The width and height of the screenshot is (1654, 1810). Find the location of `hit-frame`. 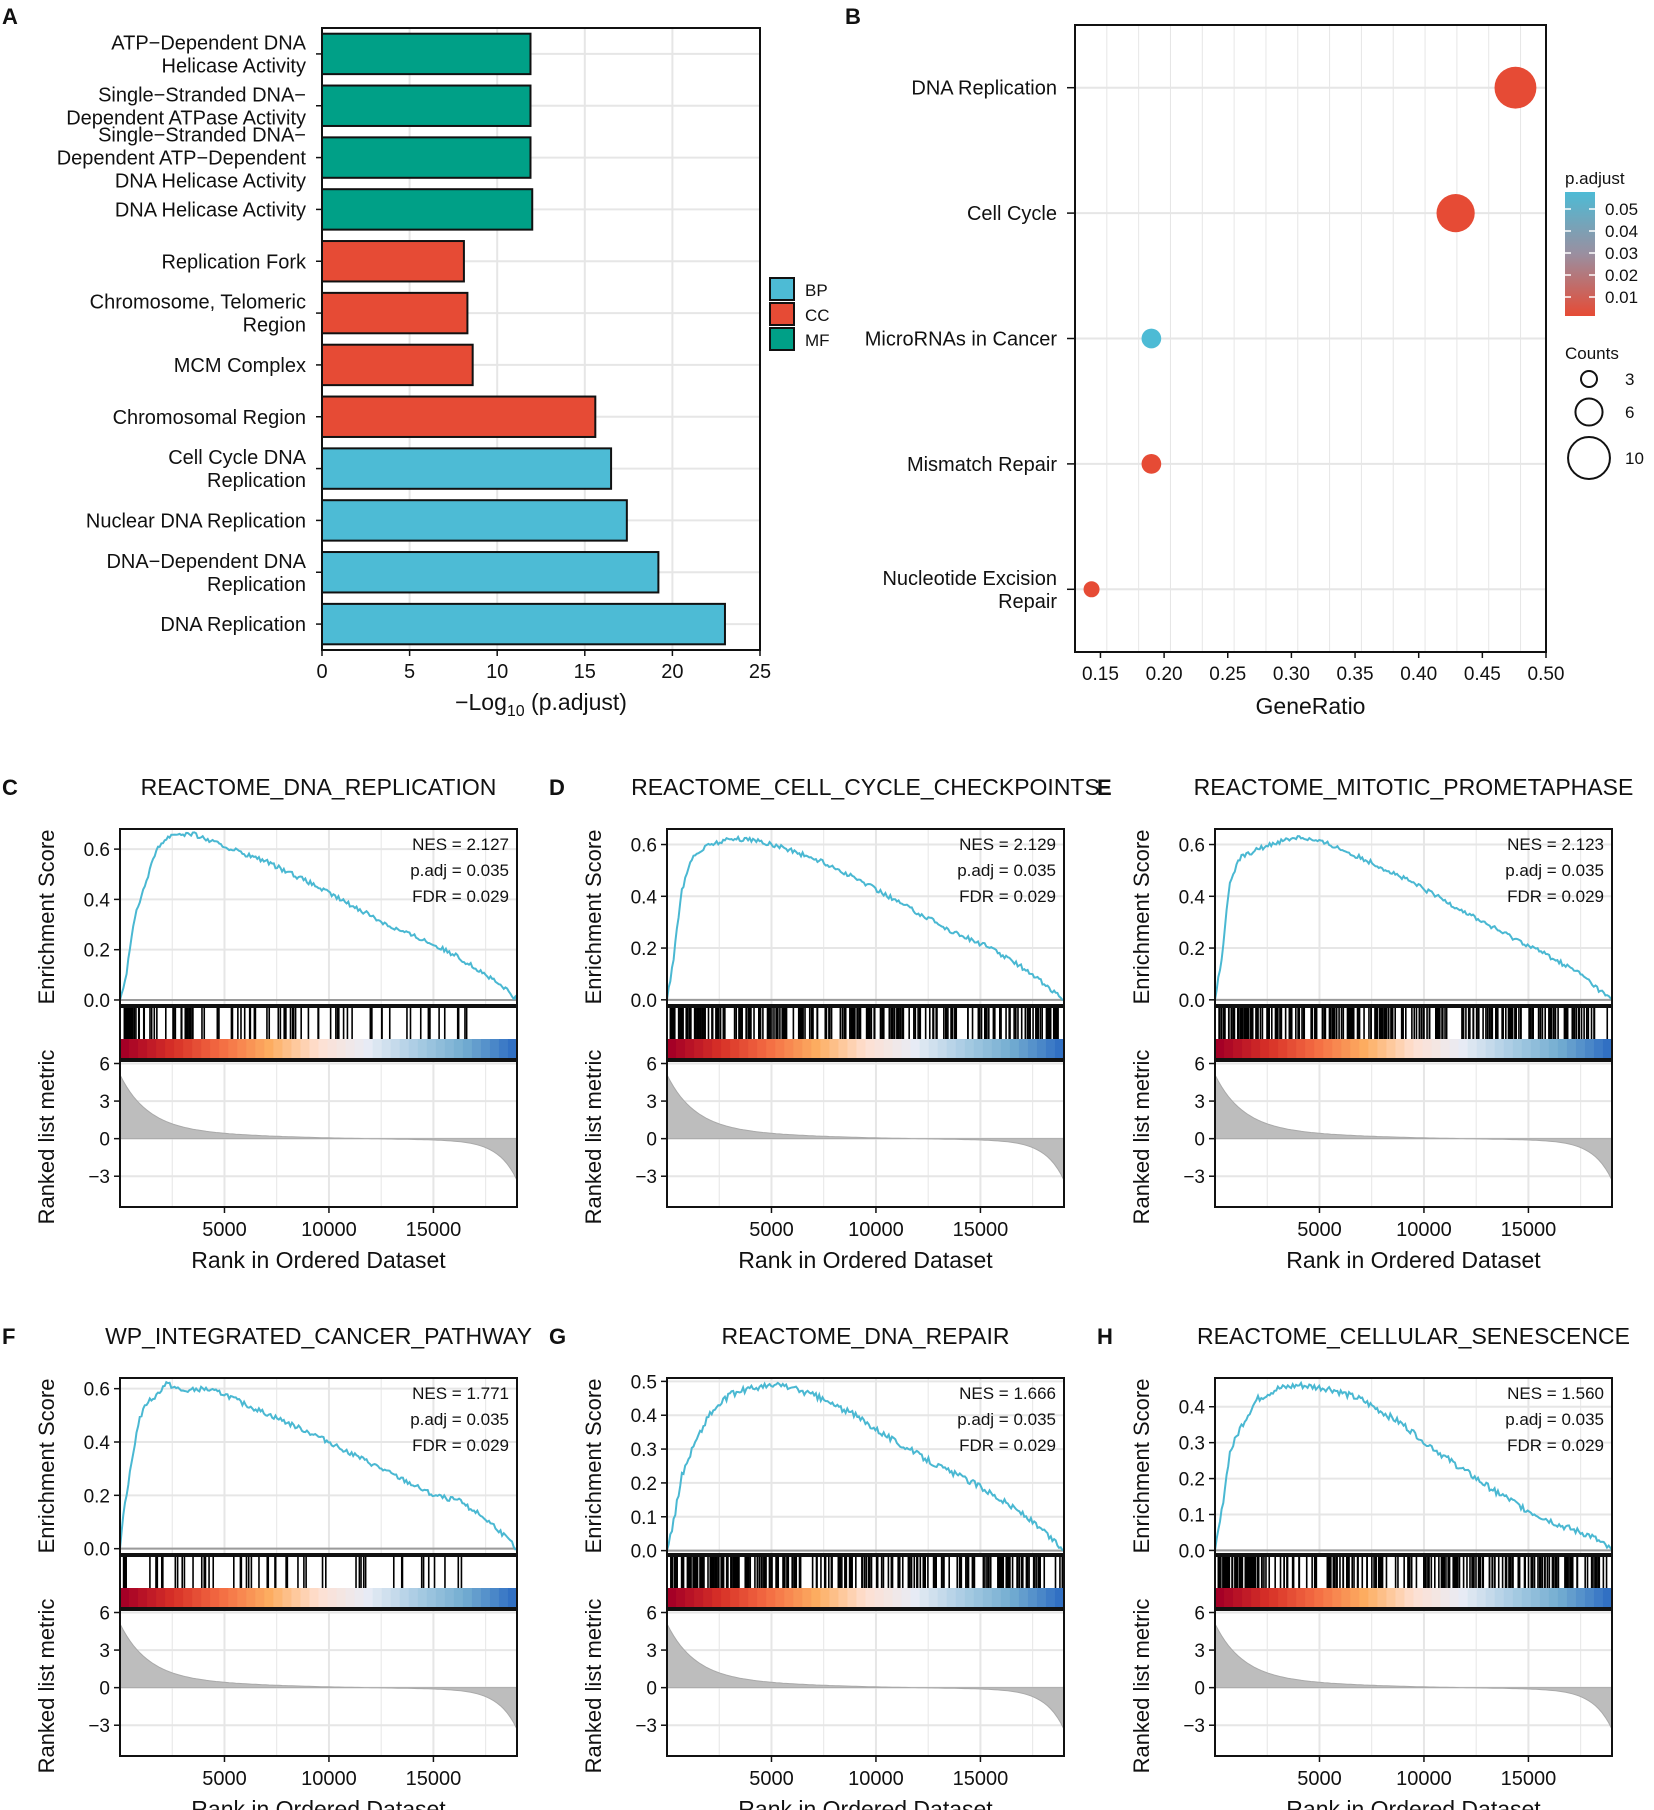

hit-frame is located at coordinates (865, 1033).